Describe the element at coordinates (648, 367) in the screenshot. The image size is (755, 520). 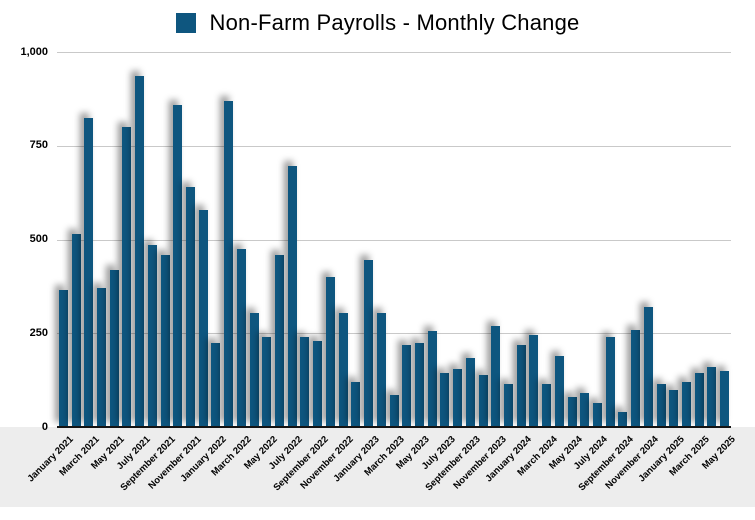
I see `bar-november-2024` at that location.